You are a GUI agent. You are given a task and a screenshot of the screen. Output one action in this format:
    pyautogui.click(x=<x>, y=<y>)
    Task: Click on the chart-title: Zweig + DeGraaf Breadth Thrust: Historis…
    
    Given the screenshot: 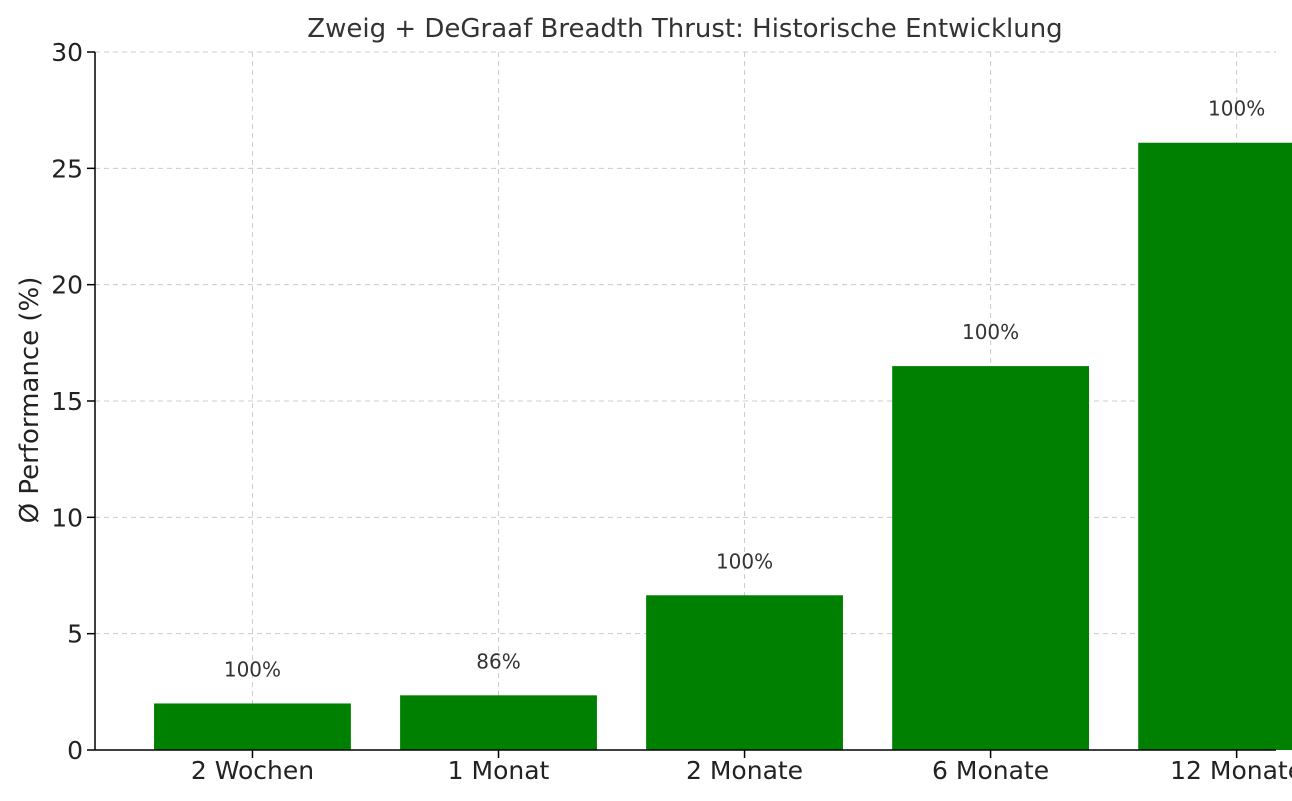 What is the action you would take?
    pyautogui.click(x=684, y=29)
    